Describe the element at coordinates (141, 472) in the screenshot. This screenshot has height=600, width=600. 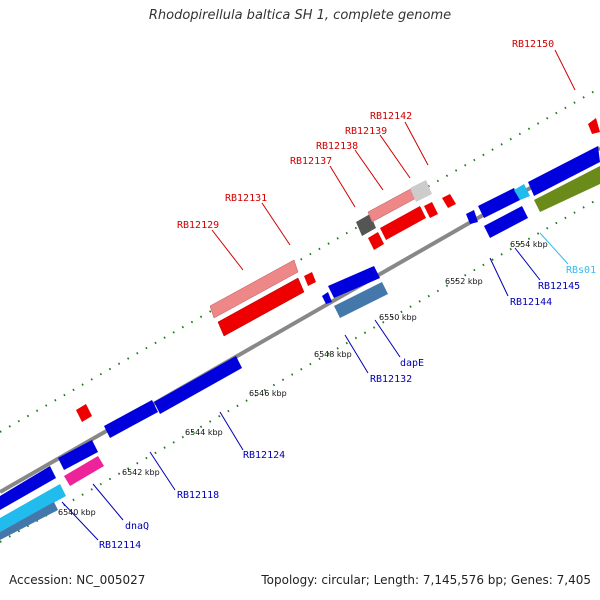
I see `scale-label-6542: 6542 kbp` at that location.